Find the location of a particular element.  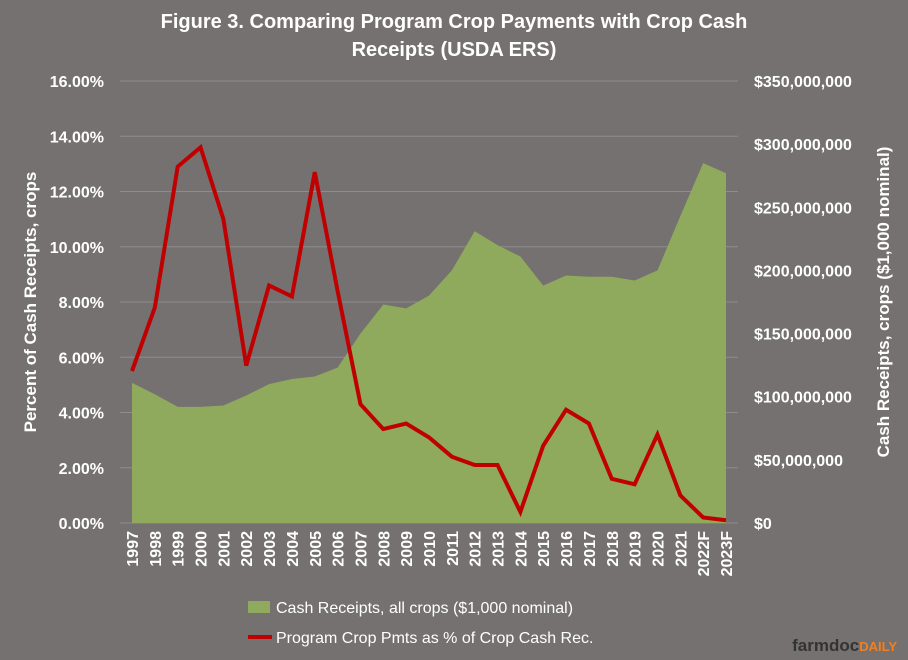

x-tick-label-2020: 2020 is located at coordinates (658, 549).